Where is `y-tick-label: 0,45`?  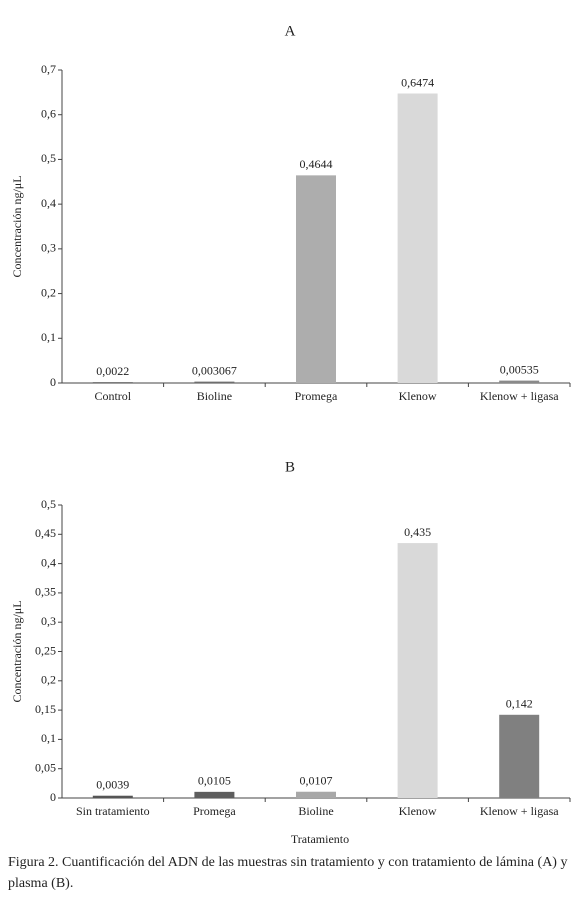
y-tick-label: 0,45 is located at coordinates (45, 533).